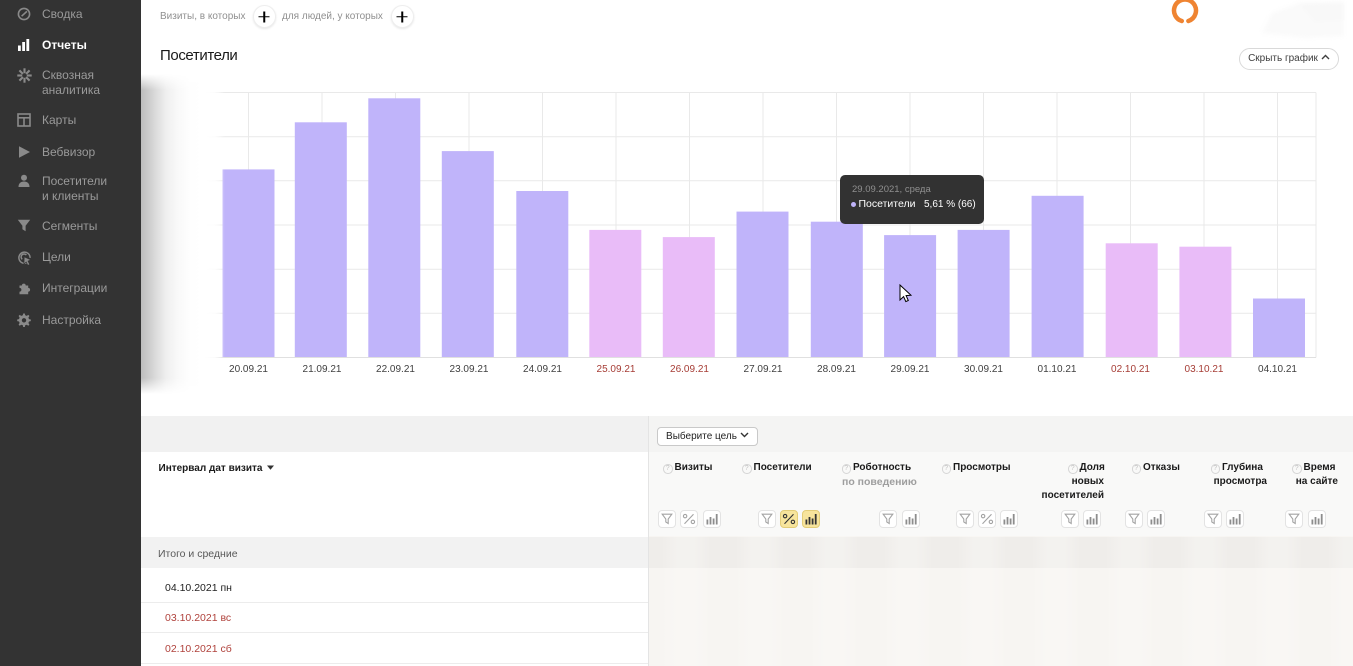 The image size is (1353, 666). What do you see at coordinates (763, 369) in the screenshot?
I see `svg-text: 27.09.21` at bounding box center [763, 369].